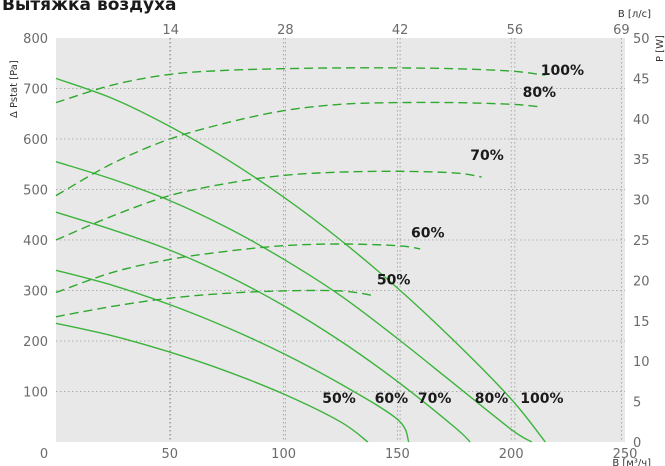 The width and height of the screenshot is (665, 466). I want to click on y-right-tick-label-3: 15, so click(641, 322).